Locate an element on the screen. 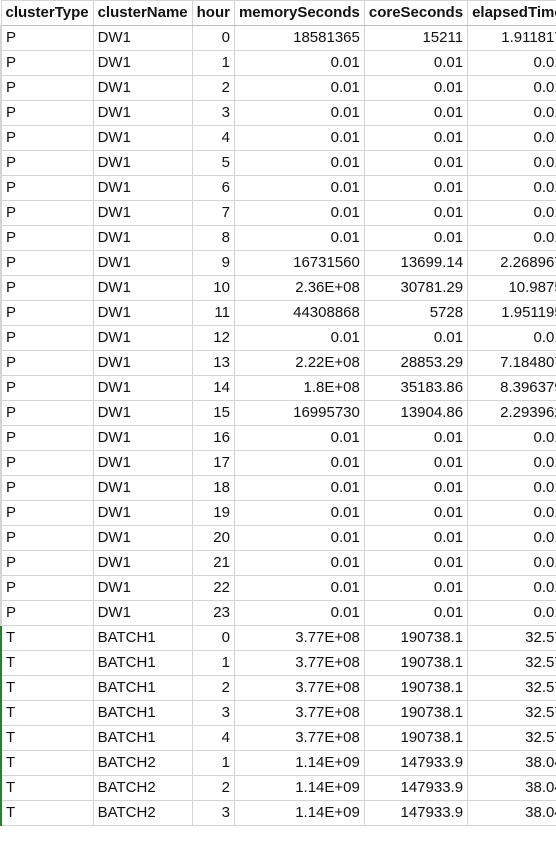 This screenshot has width=556, height=852. hour-cell: 20 is located at coordinates (213, 538).